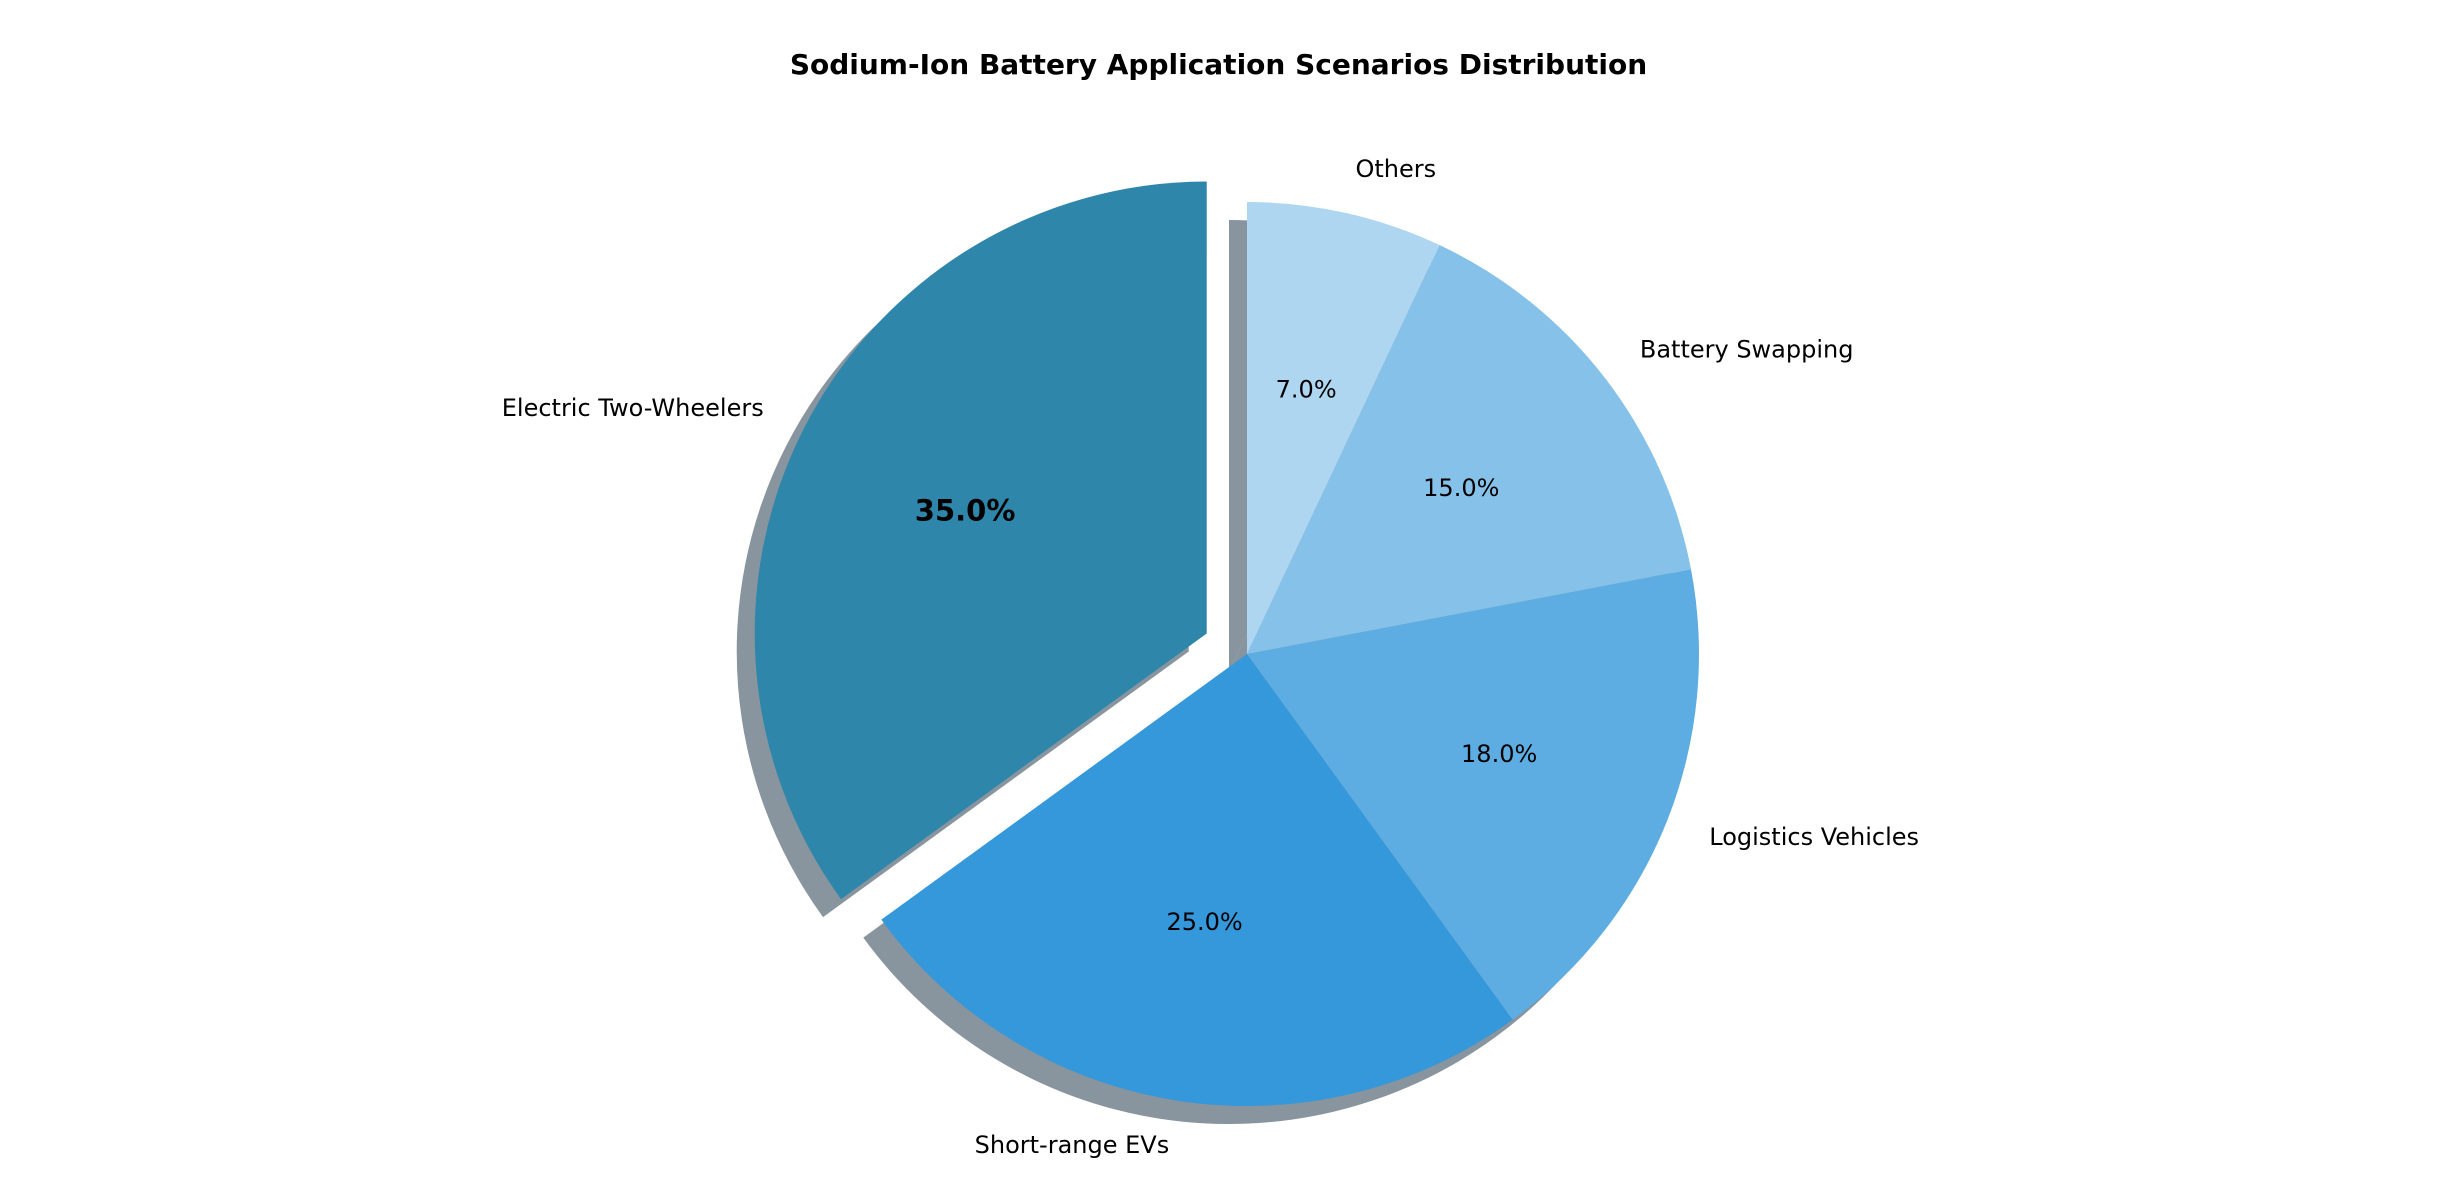 The image size is (2437, 1184). Describe the element at coordinates (1306, 389) in the screenshot. I see `percent-label-others: 7.0%` at that location.